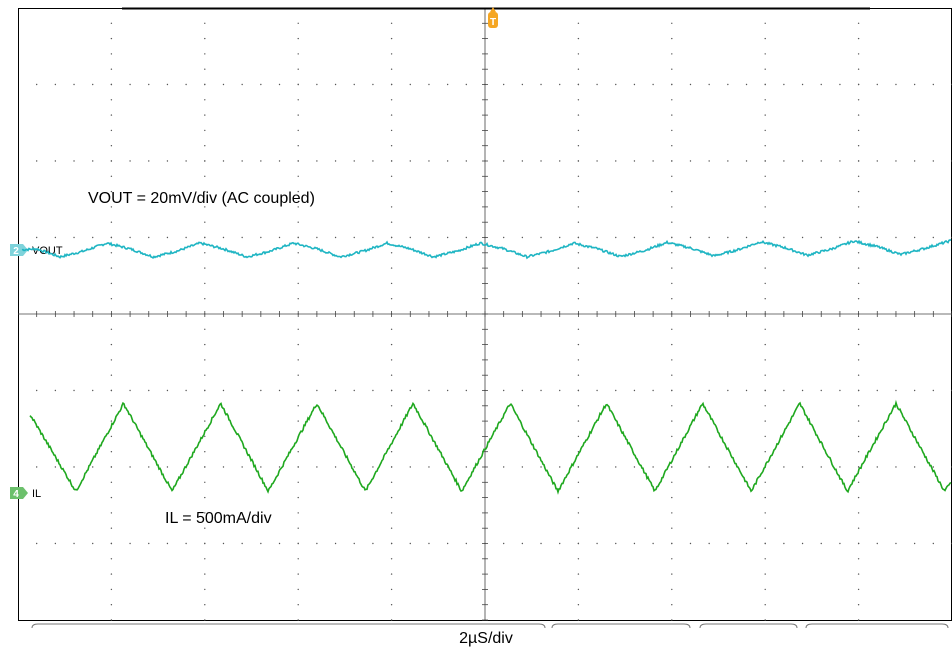  What do you see at coordinates (25, 493) in the screenshot?
I see `channel-4-marker: 4 IL` at bounding box center [25, 493].